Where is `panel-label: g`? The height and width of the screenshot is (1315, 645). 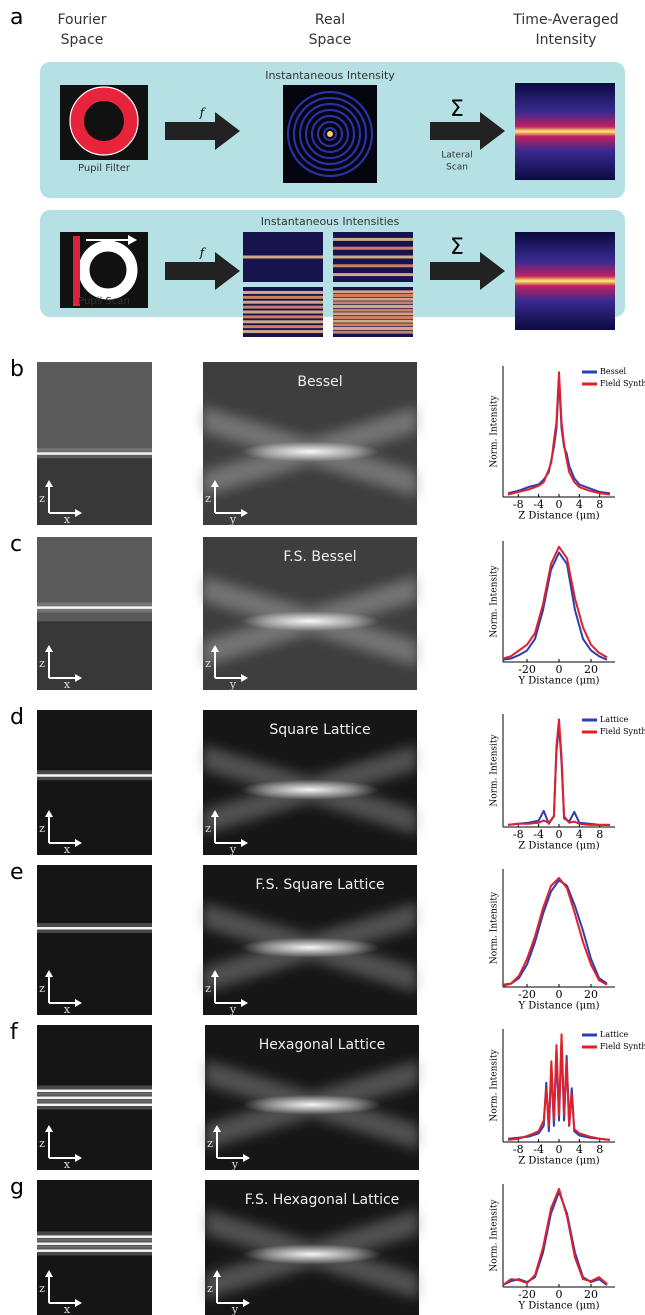
panel-label: g is located at coordinates (17, 1187).